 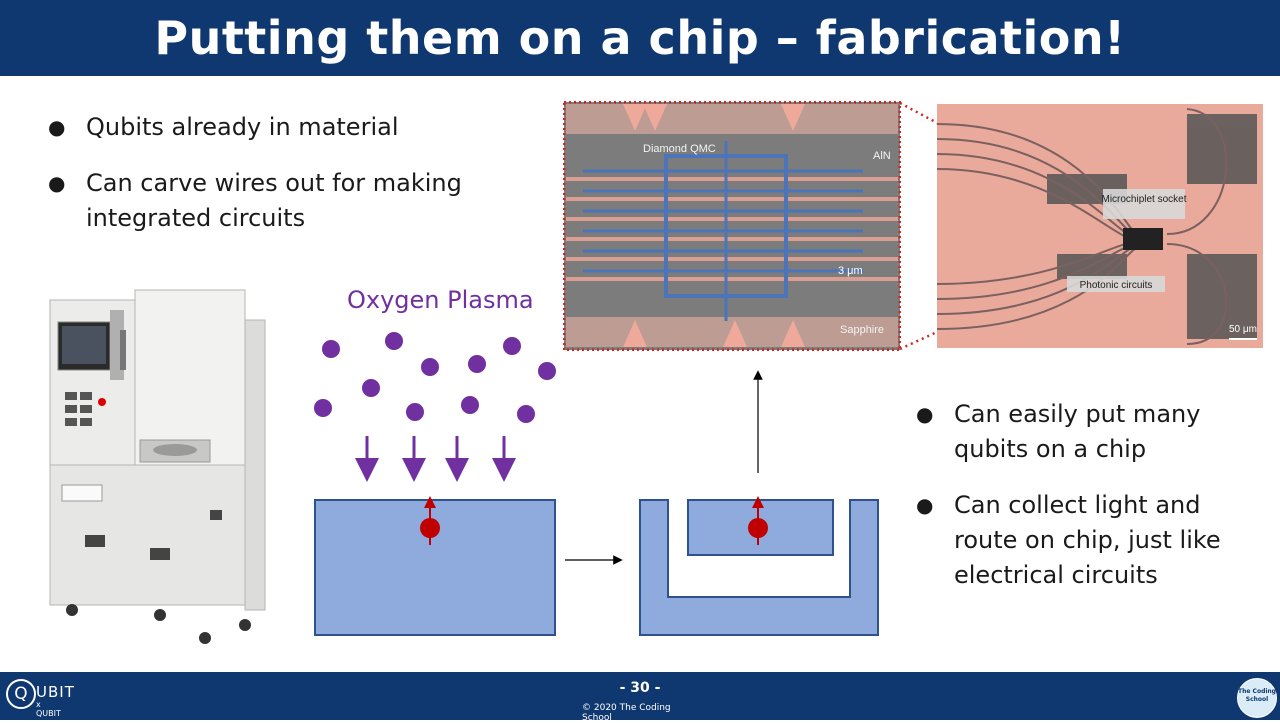 I want to click on slide-title: Putting them on a chip – fabrication!, so click(x=640, y=38).